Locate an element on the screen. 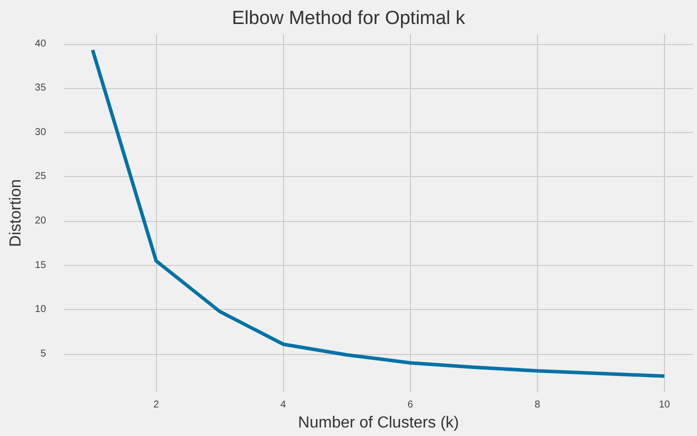  y-tick-label: 20 is located at coordinates (40, 221).